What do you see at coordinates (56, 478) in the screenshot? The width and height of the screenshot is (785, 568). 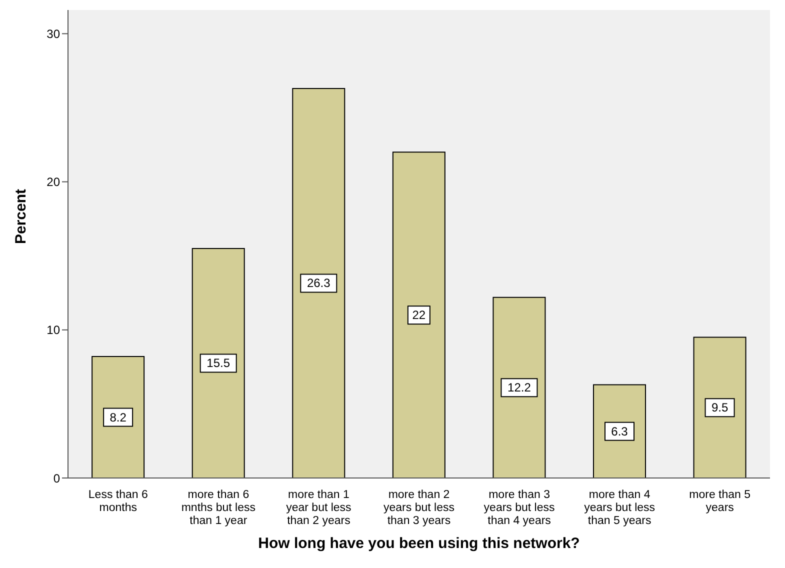 I see `y-tick-label: 0` at bounding box center [56, 478].